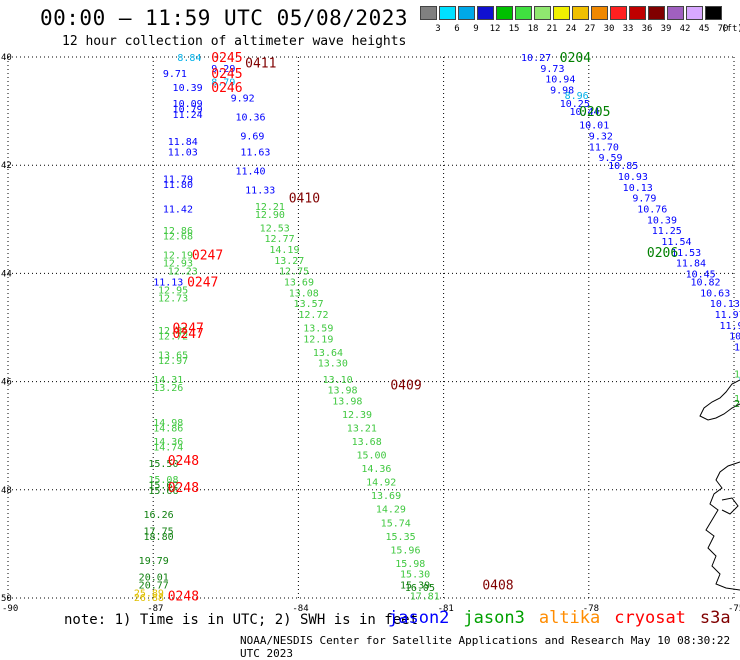 Image resolution: width=740 pixels, height=660 pixels. Describe the element at coordinates (705, 283) in the screenshot. I see `wave-height-point: 10.82` at that location.